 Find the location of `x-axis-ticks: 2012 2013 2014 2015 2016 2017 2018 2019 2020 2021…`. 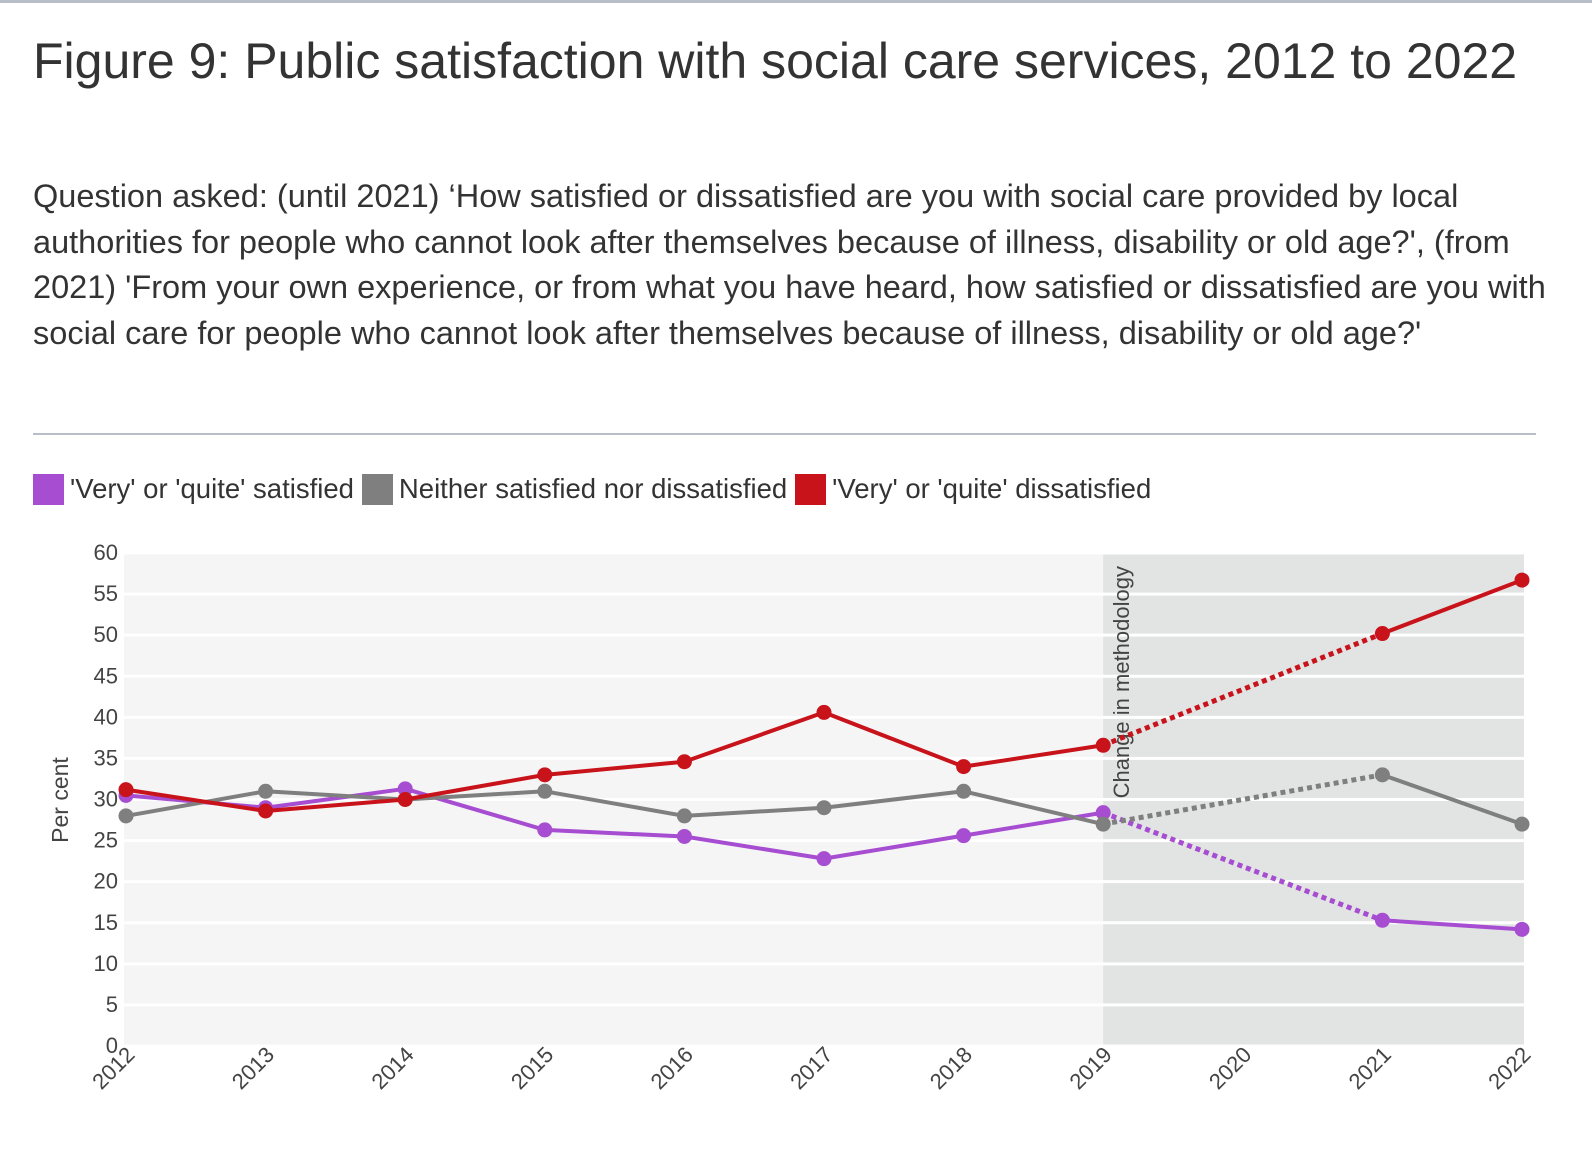

x-axis-ticks: 2012 2013 2014 2015 2016 2017 2018 2019 2020 2021… is located at coordinates (811, 1068).